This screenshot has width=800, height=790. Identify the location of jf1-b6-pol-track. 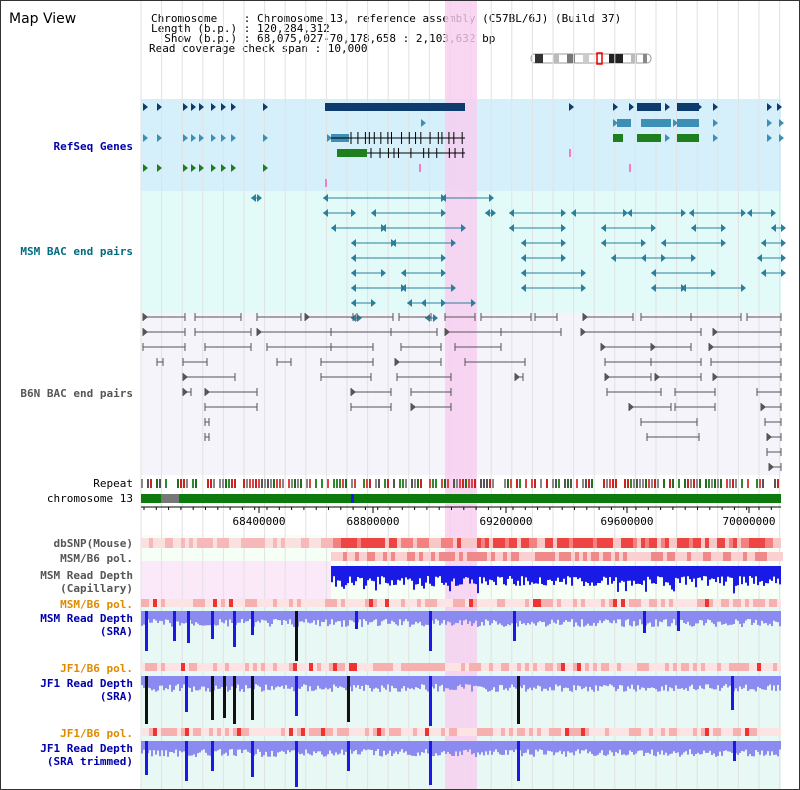
(461, 667).